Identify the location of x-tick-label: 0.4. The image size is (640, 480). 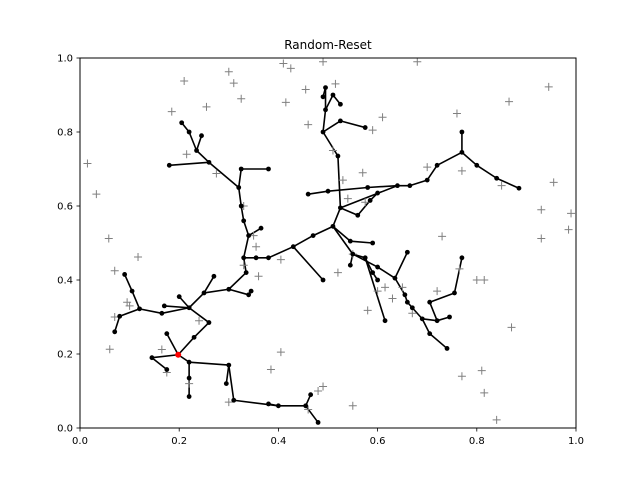
(278, 441).